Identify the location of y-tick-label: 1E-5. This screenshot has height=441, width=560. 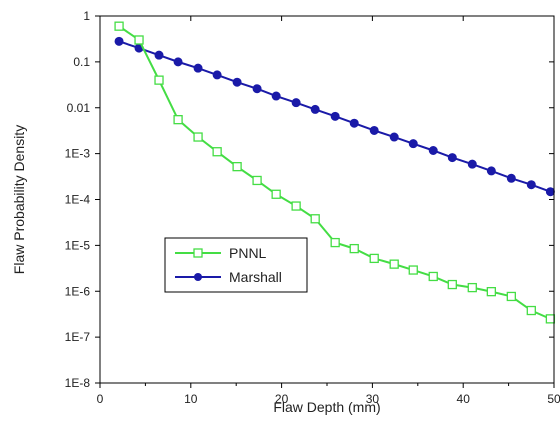
(78, 245).